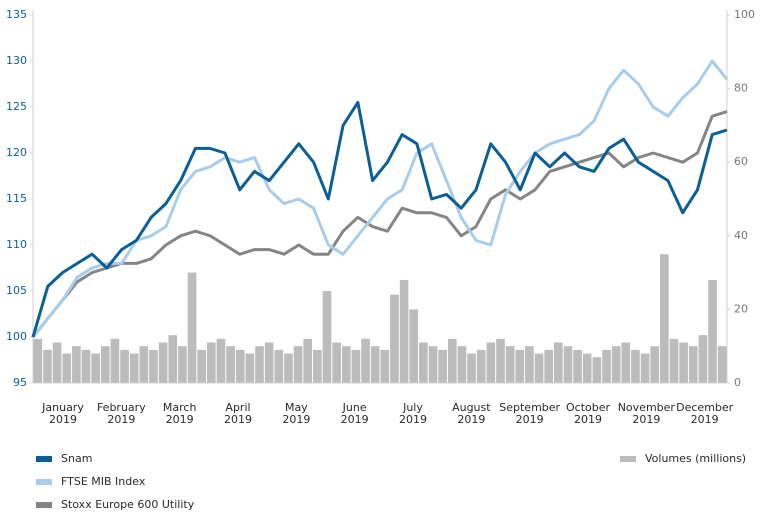  Describe the element at coordinates (16, 14) in the screenshot. I see `y-tick-label: 135` at that location.